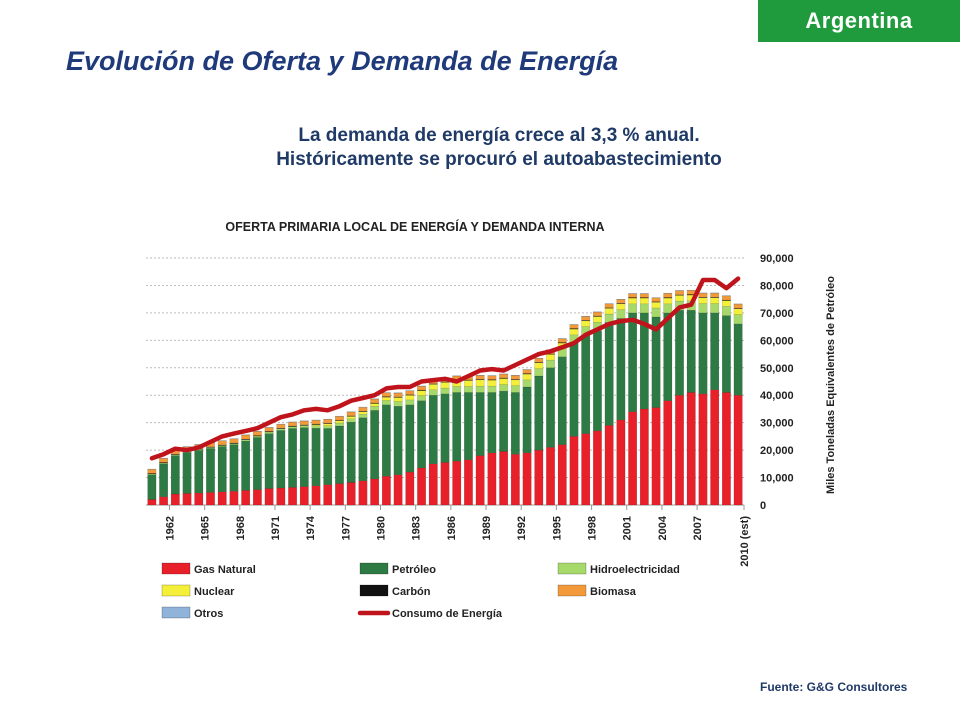 Image resolution: width=960 pixels, height=720 pixels. Describe the element at coordinates (777, 286) in the screenshot. I see `y-tick-label: 80,000` at that location.